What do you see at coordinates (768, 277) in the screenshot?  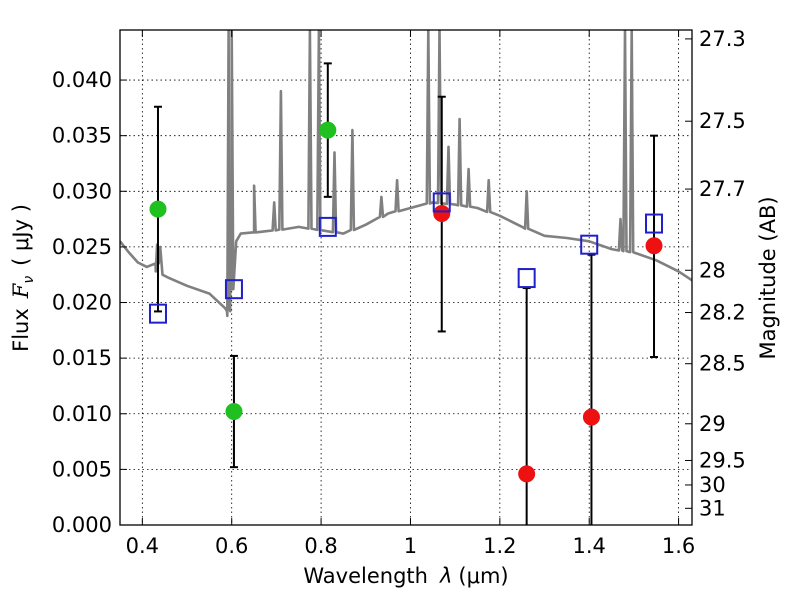 I see `y2-axis-label: Magnitude (AB)` at bounding box center [768, 277].